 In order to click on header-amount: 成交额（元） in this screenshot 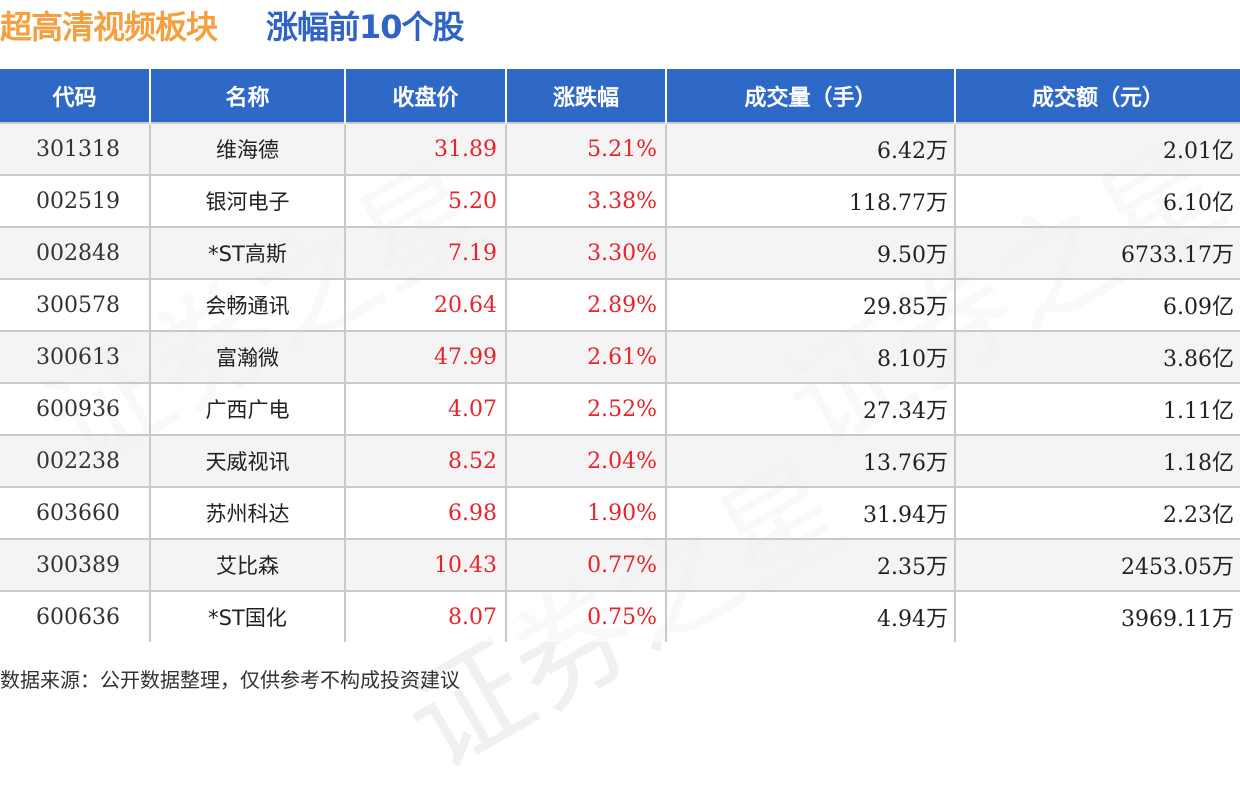, I will do `click(1097, 96)`.